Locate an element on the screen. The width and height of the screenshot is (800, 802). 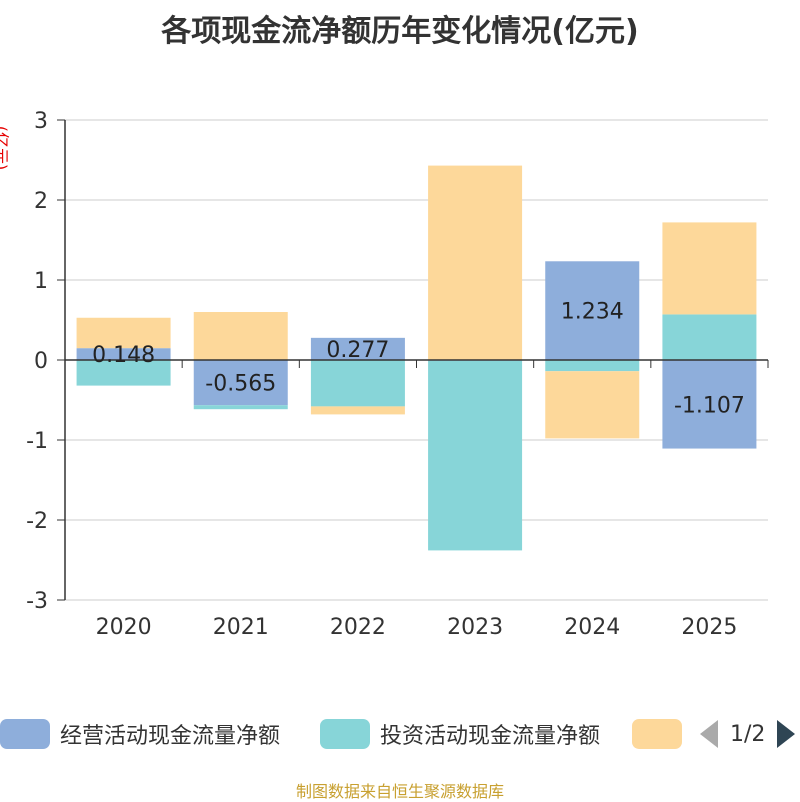
legend-pager: 1/2 is located at coordinates (748, 734).